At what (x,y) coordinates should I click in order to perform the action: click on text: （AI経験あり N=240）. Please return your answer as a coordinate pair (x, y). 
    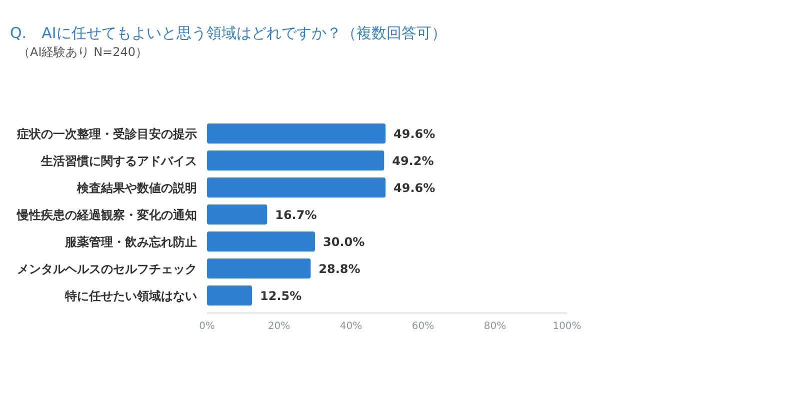
    Looking at the image, I should click on (83, 52).